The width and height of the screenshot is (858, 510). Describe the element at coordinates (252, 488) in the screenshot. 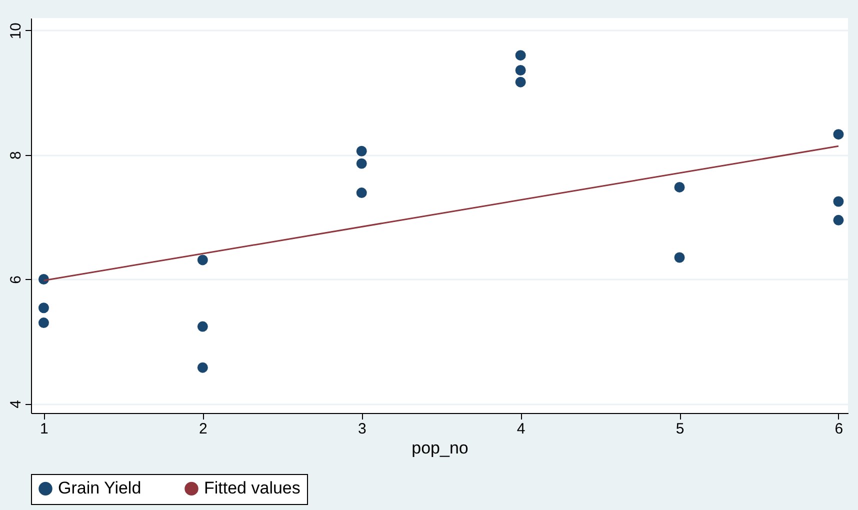

I see `legend-label: Fitted values` at that location.